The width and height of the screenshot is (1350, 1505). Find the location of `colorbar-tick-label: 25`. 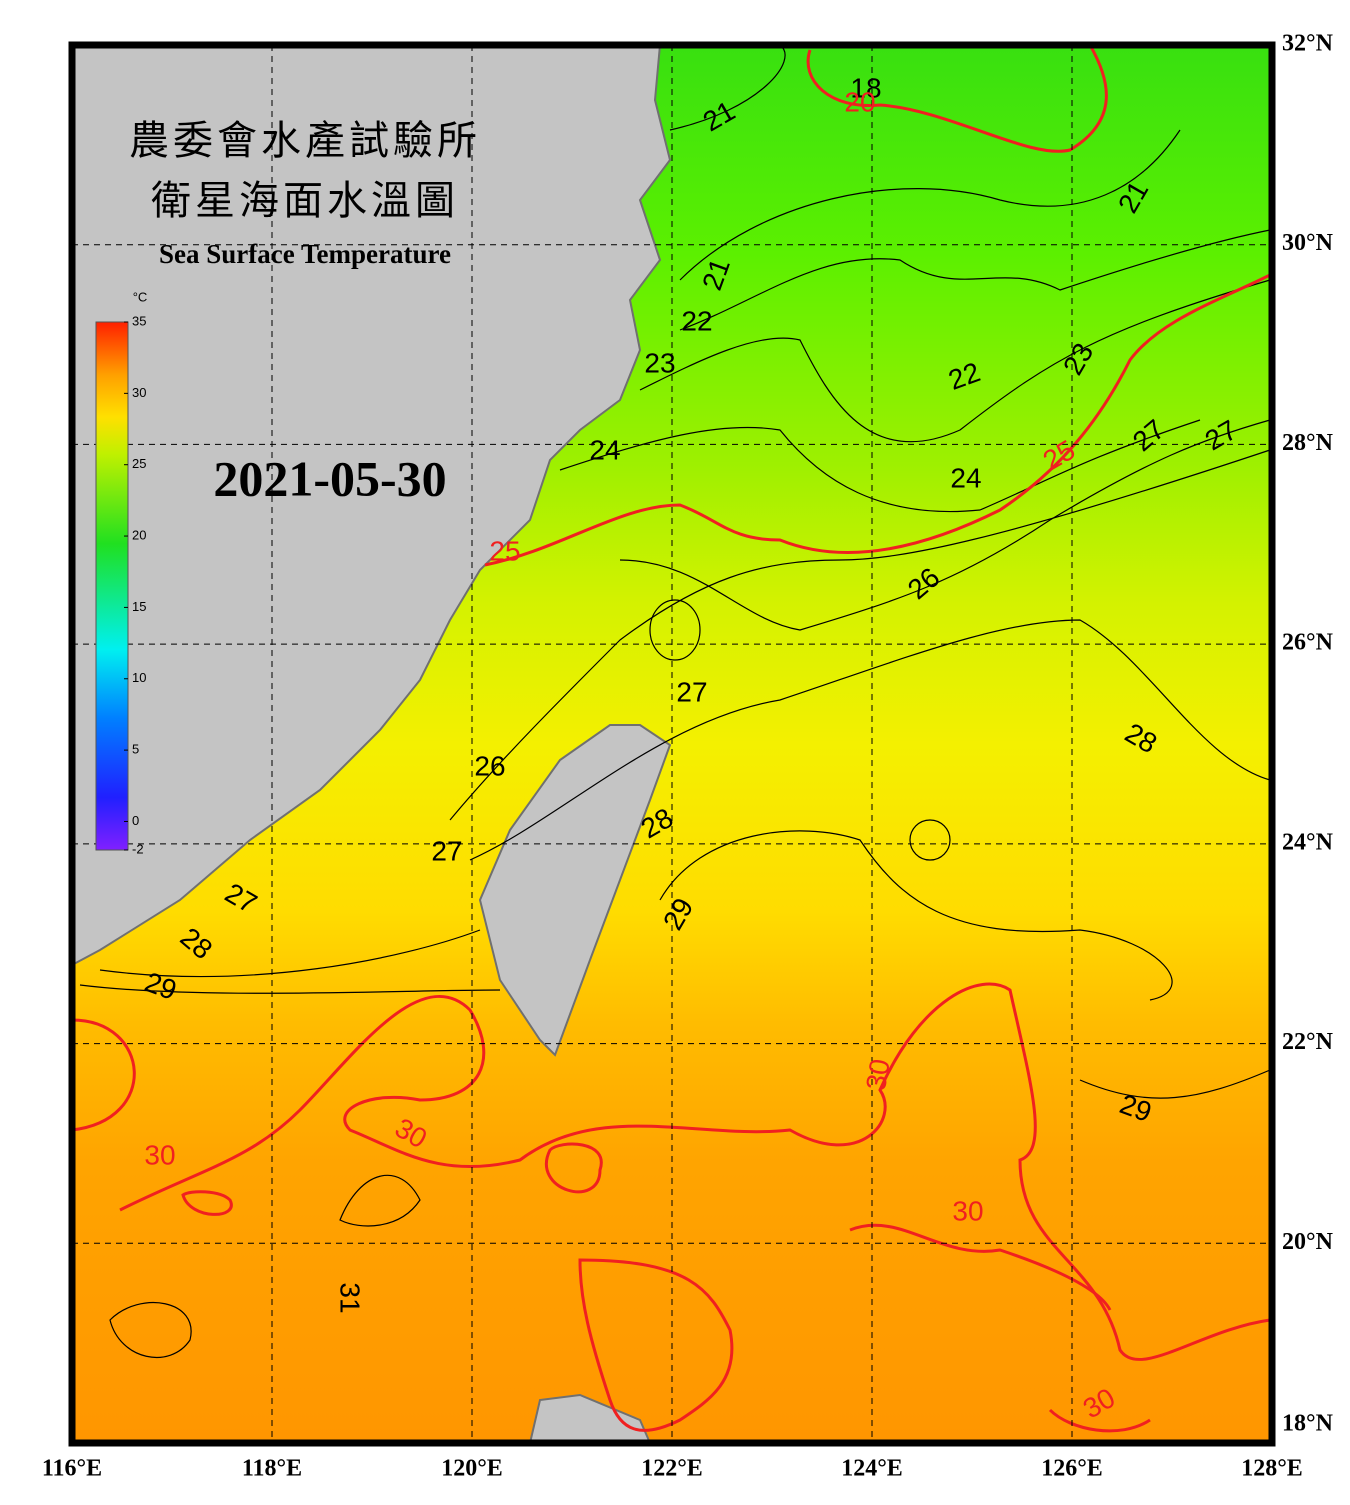

colorbar-tick-label: 25 is located at coordinates (139, 463).